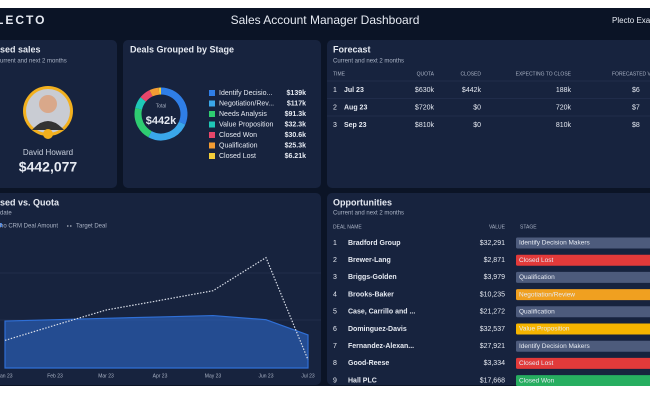 The height and width of the screenshot is (400, 650). Describe the element at coordinates (48, 167) in the screenshot. I see `amount: $442,077` at that location.